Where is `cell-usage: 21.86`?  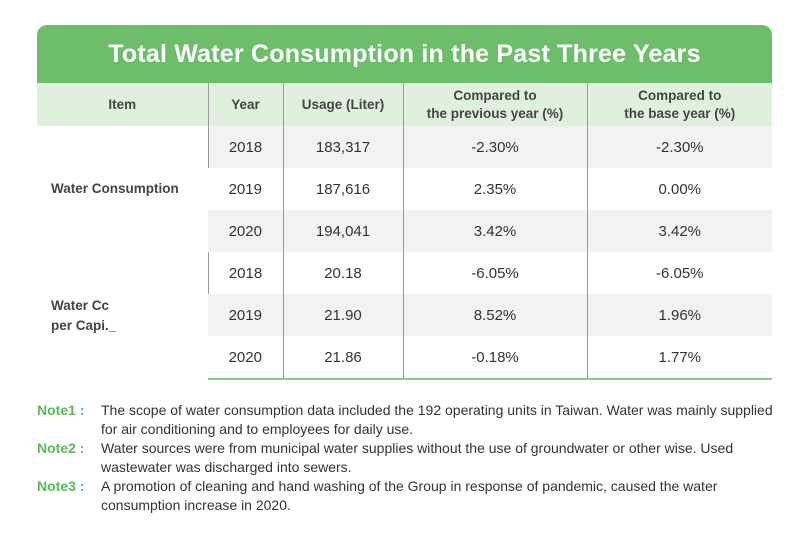
cell-usage: 21.86 is located at coordinates (342, 358).